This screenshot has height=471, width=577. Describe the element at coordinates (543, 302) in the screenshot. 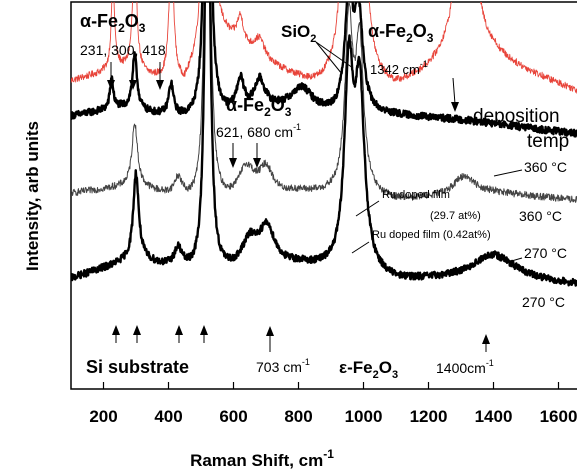

I see `label-270c-black: 270 °C` at that location.